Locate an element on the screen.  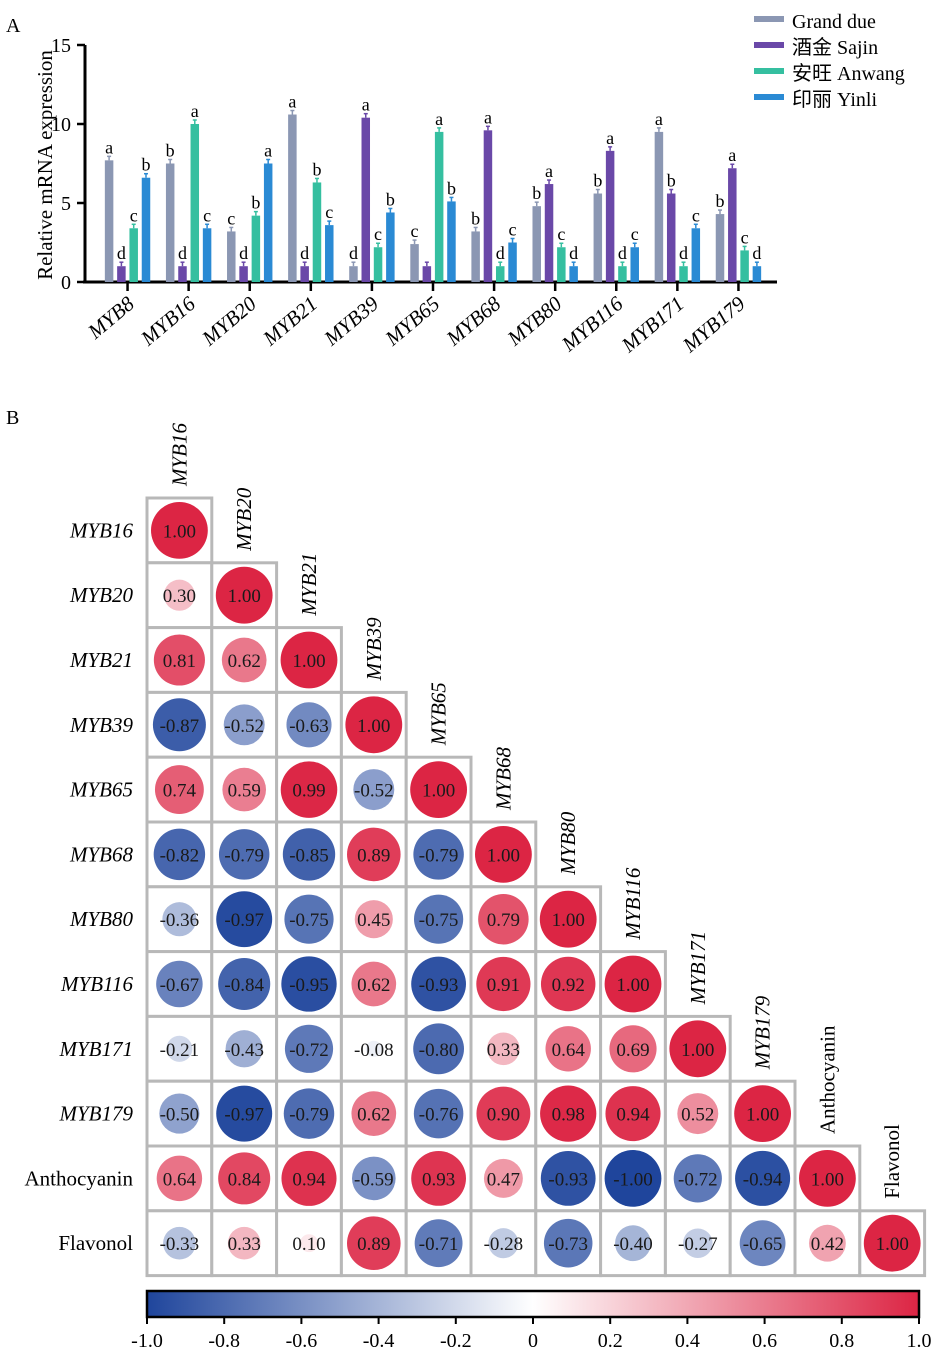
row-label: MYB20 is located at coordinates (101, 595).